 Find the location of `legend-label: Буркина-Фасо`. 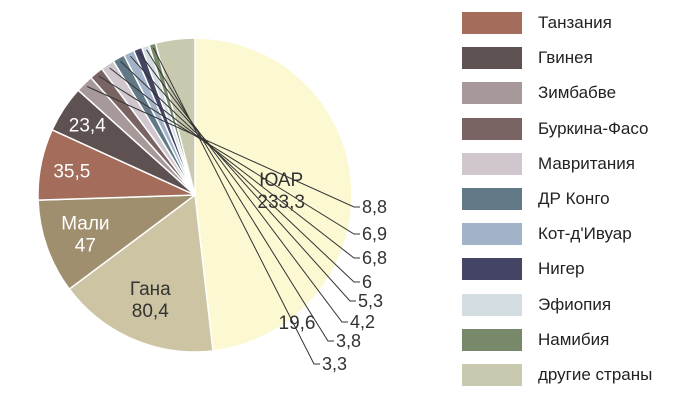

legend-label: Буркина-Фасо is located at coordinates (593, 128).